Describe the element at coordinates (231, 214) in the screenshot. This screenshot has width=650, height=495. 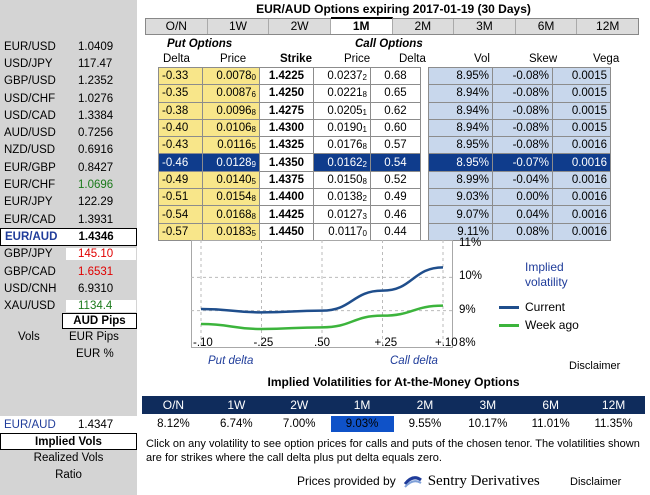
I see `put-price-cell: 0.01688` at that location.